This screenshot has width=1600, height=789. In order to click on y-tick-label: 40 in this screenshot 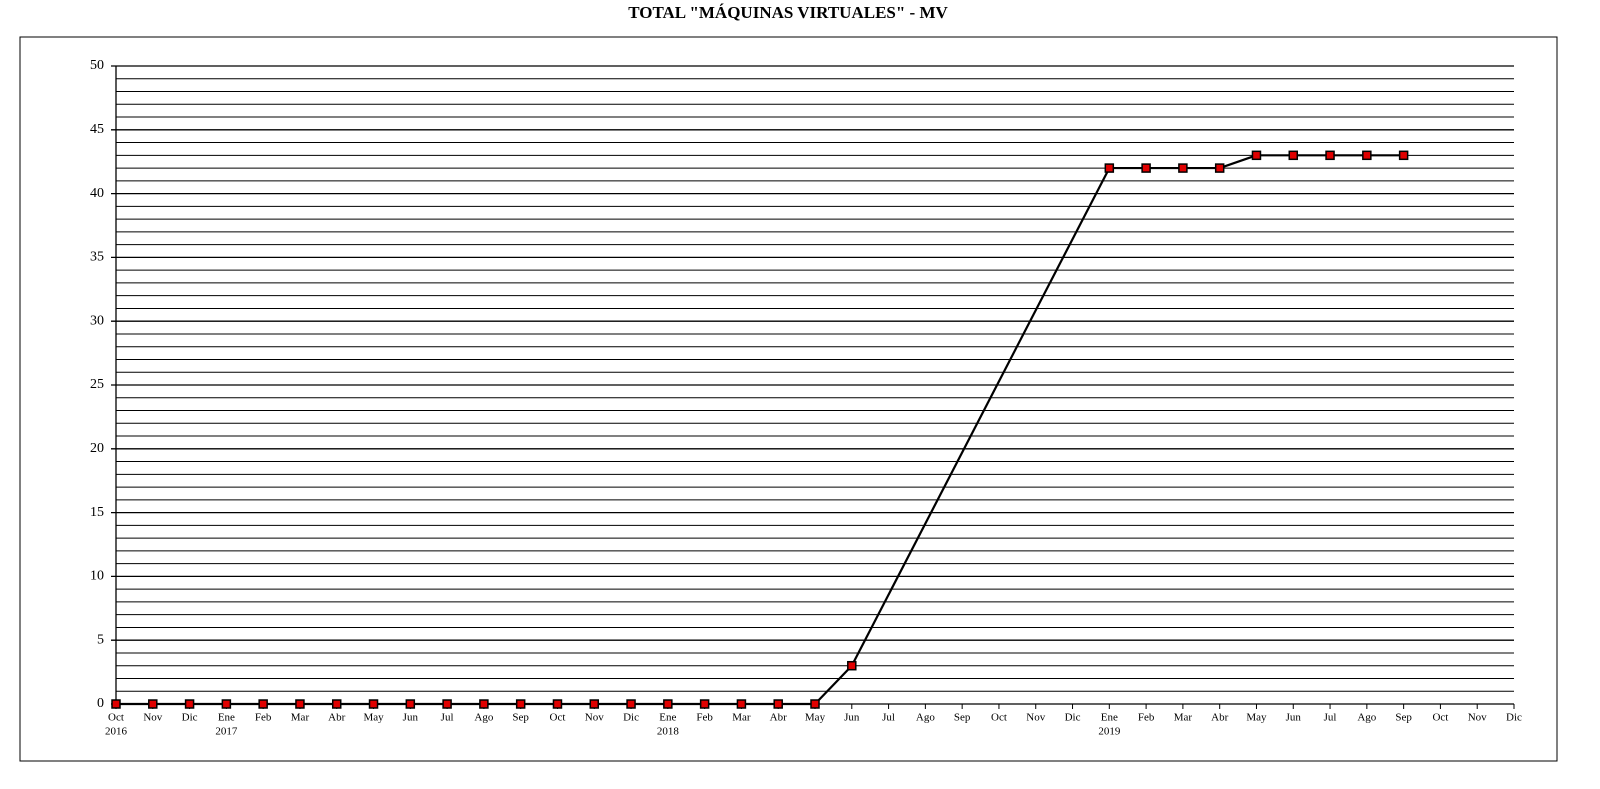, I will do `click(97, 193)`.